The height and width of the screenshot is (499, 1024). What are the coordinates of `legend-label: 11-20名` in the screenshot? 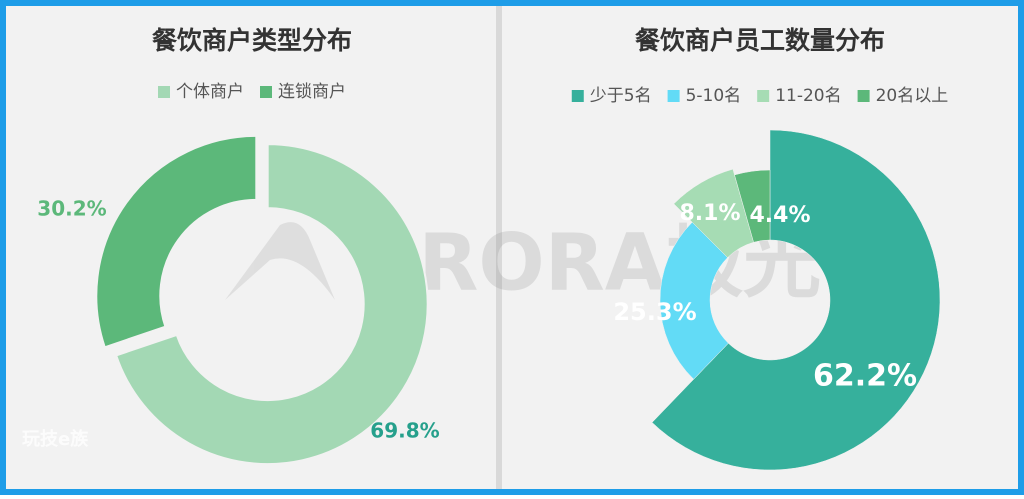 It's located at (808, 96).